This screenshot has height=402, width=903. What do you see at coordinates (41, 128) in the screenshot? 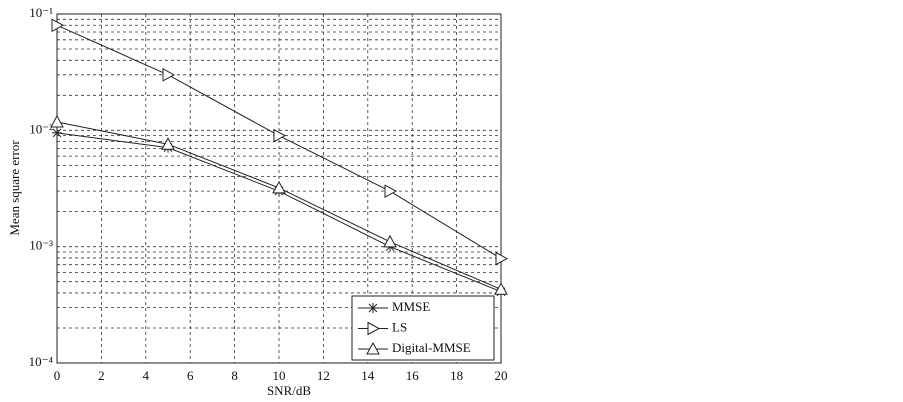
I see `y-tick-label: 10⁻²` at bounding box center [41, 128].